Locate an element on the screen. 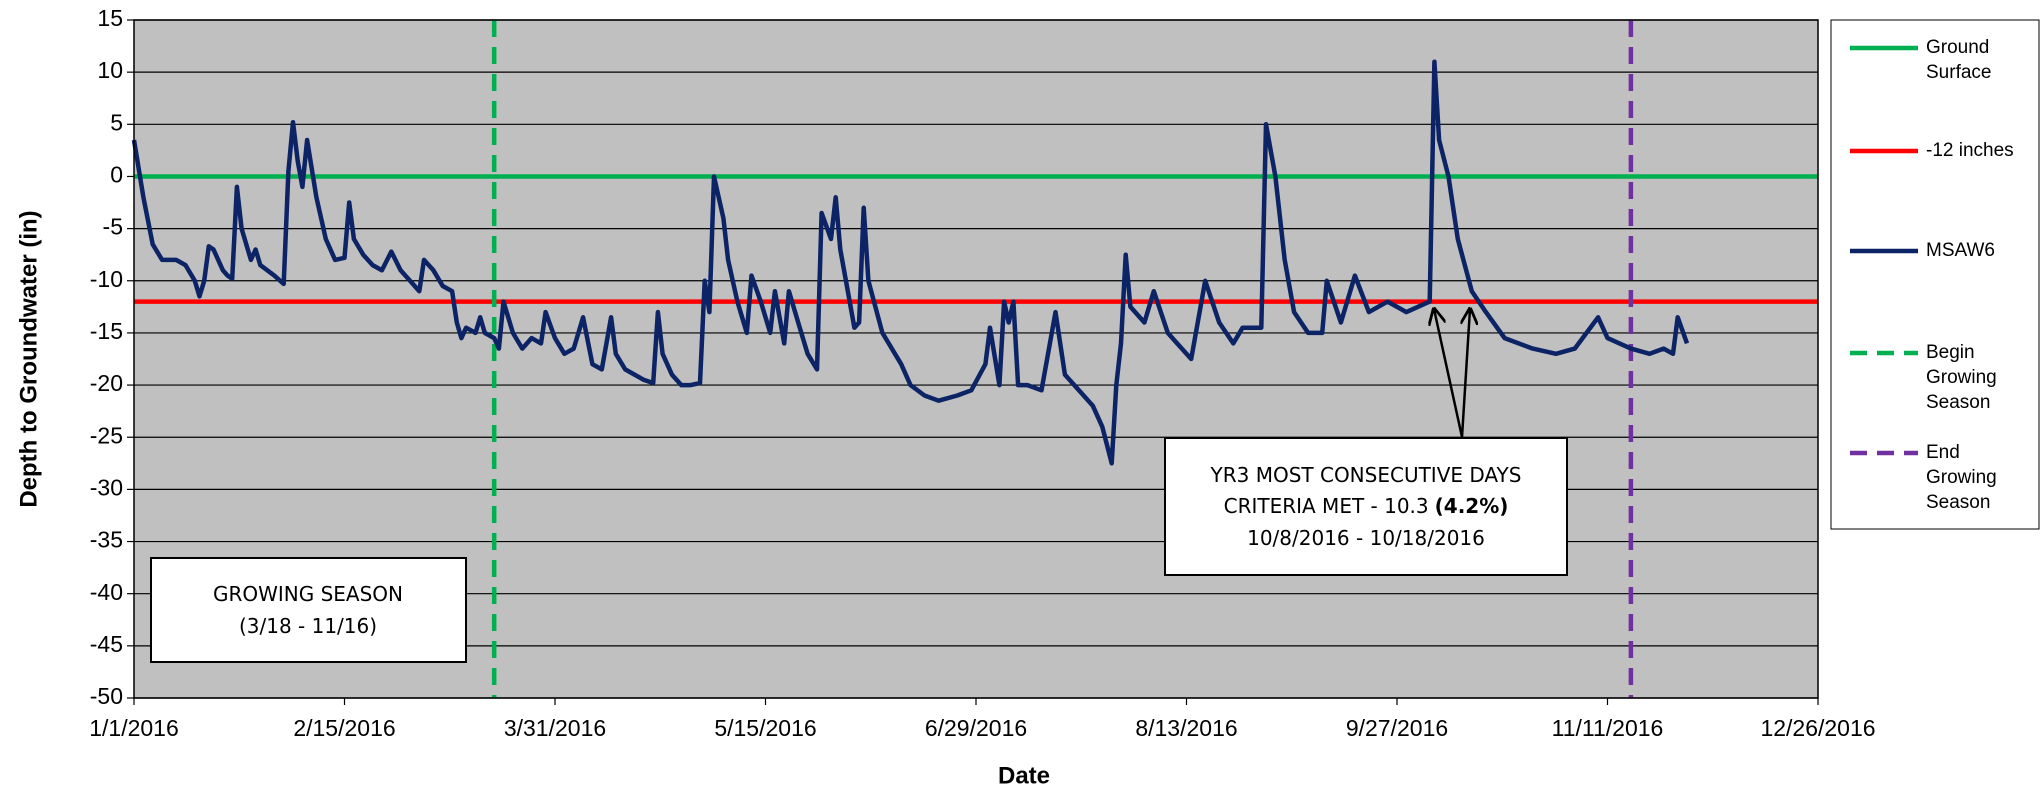 The width and height of the screenshot is (2043, 794). annotation-text: CRITERIA MET - 10.3 (4.2%) is located at coordinates (1366, 506).